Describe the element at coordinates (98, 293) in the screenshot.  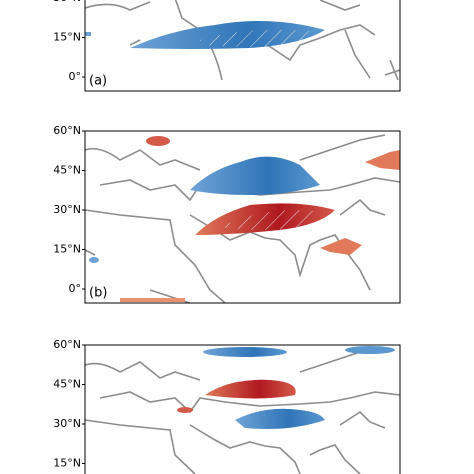
I see `panel-tag: (b)` at that location.